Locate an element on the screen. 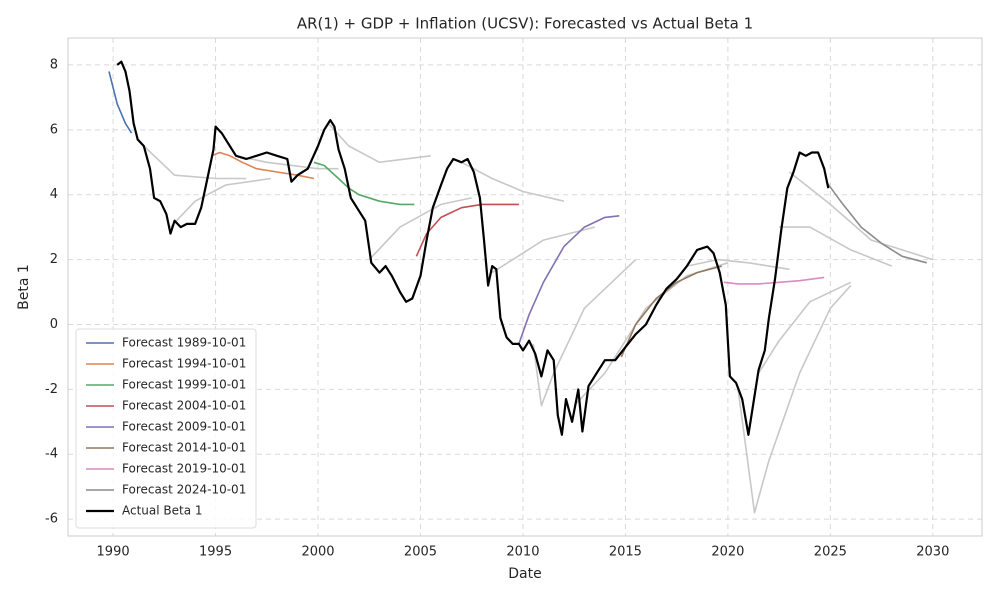 This screenshot has width=1000, height=604. legend-label: Forecast 2014-10-01 is located at coordinates (184, 448).